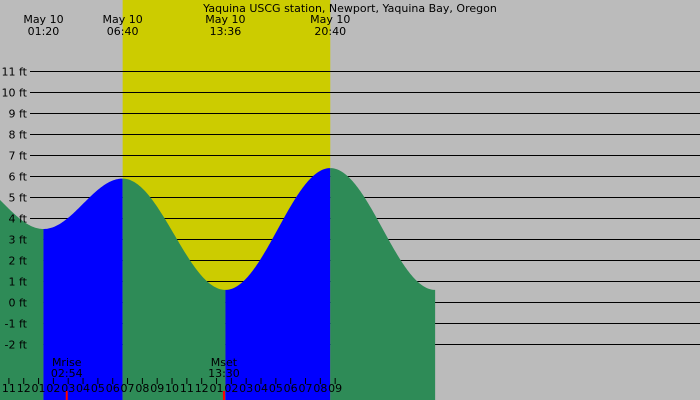 Image resolution: width=700 pixels, height=400 pixels. I want to click on height-tick-label: 1 ft, so click(18, 282).